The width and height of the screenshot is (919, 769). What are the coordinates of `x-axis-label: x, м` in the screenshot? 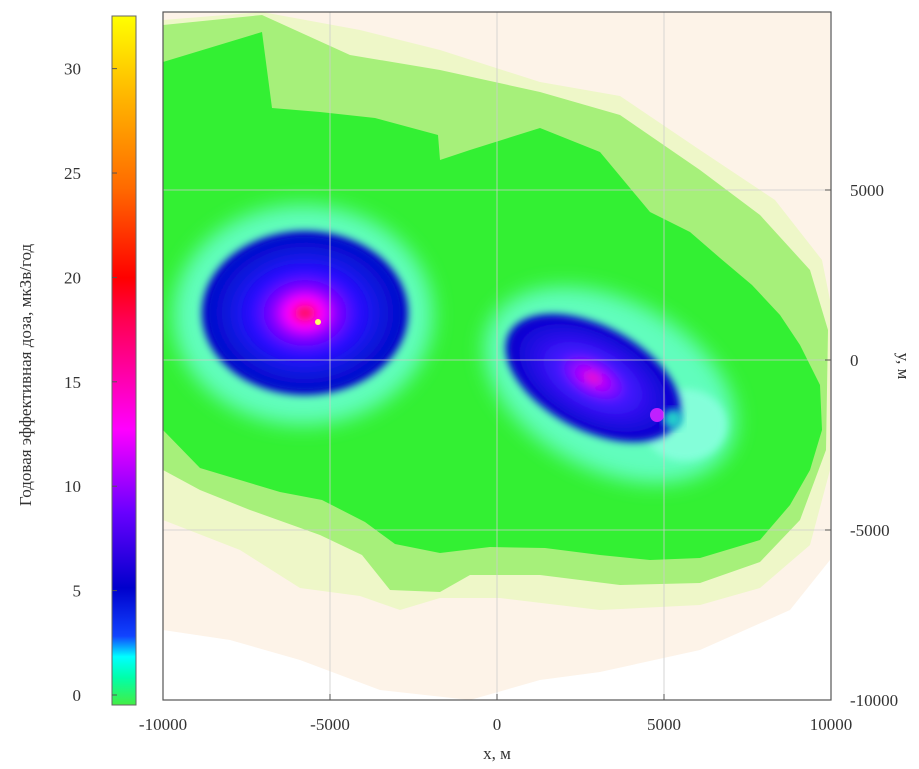 It's located at (497, 753).